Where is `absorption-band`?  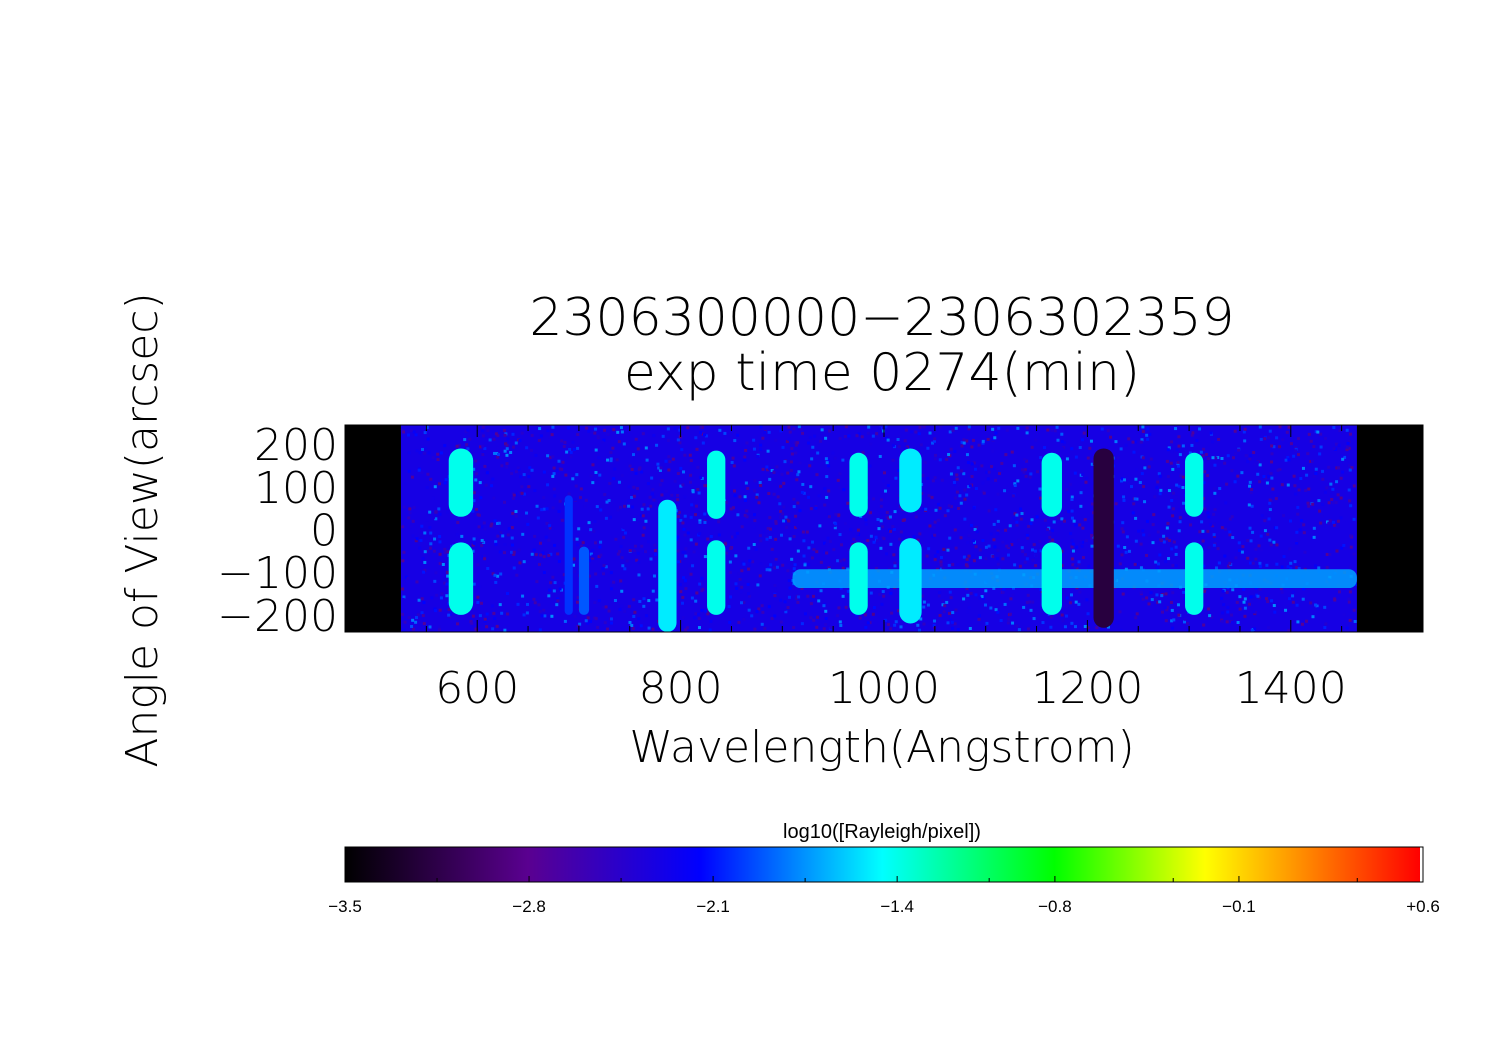 absorption-band is located at coordinates (1103, 538).